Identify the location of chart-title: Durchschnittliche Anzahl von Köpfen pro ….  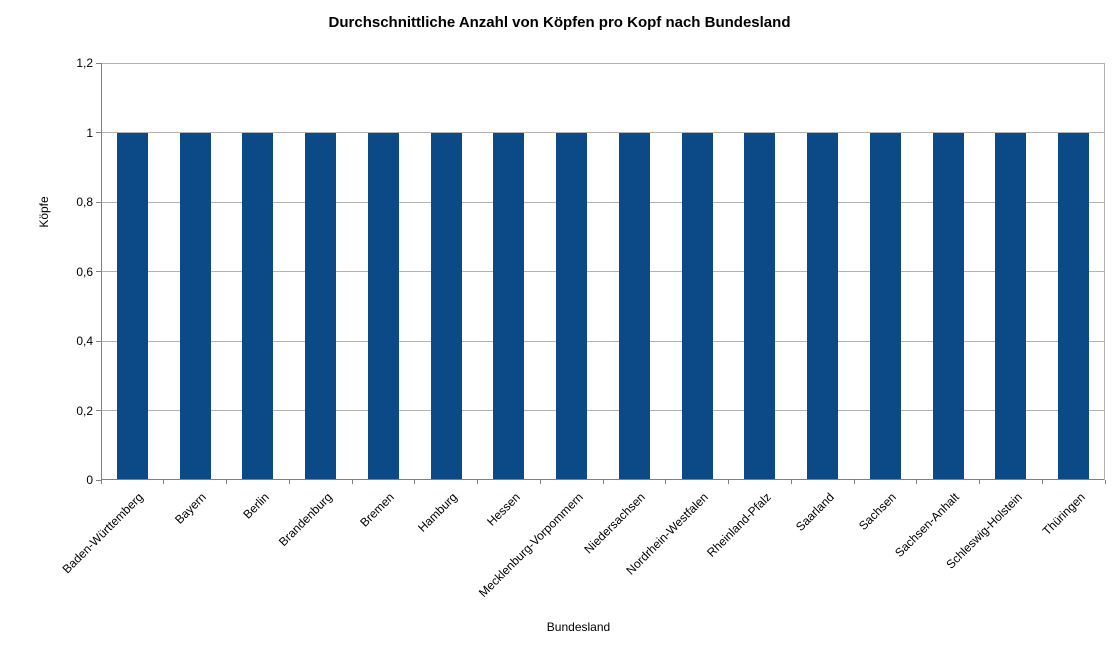
(559, 22).